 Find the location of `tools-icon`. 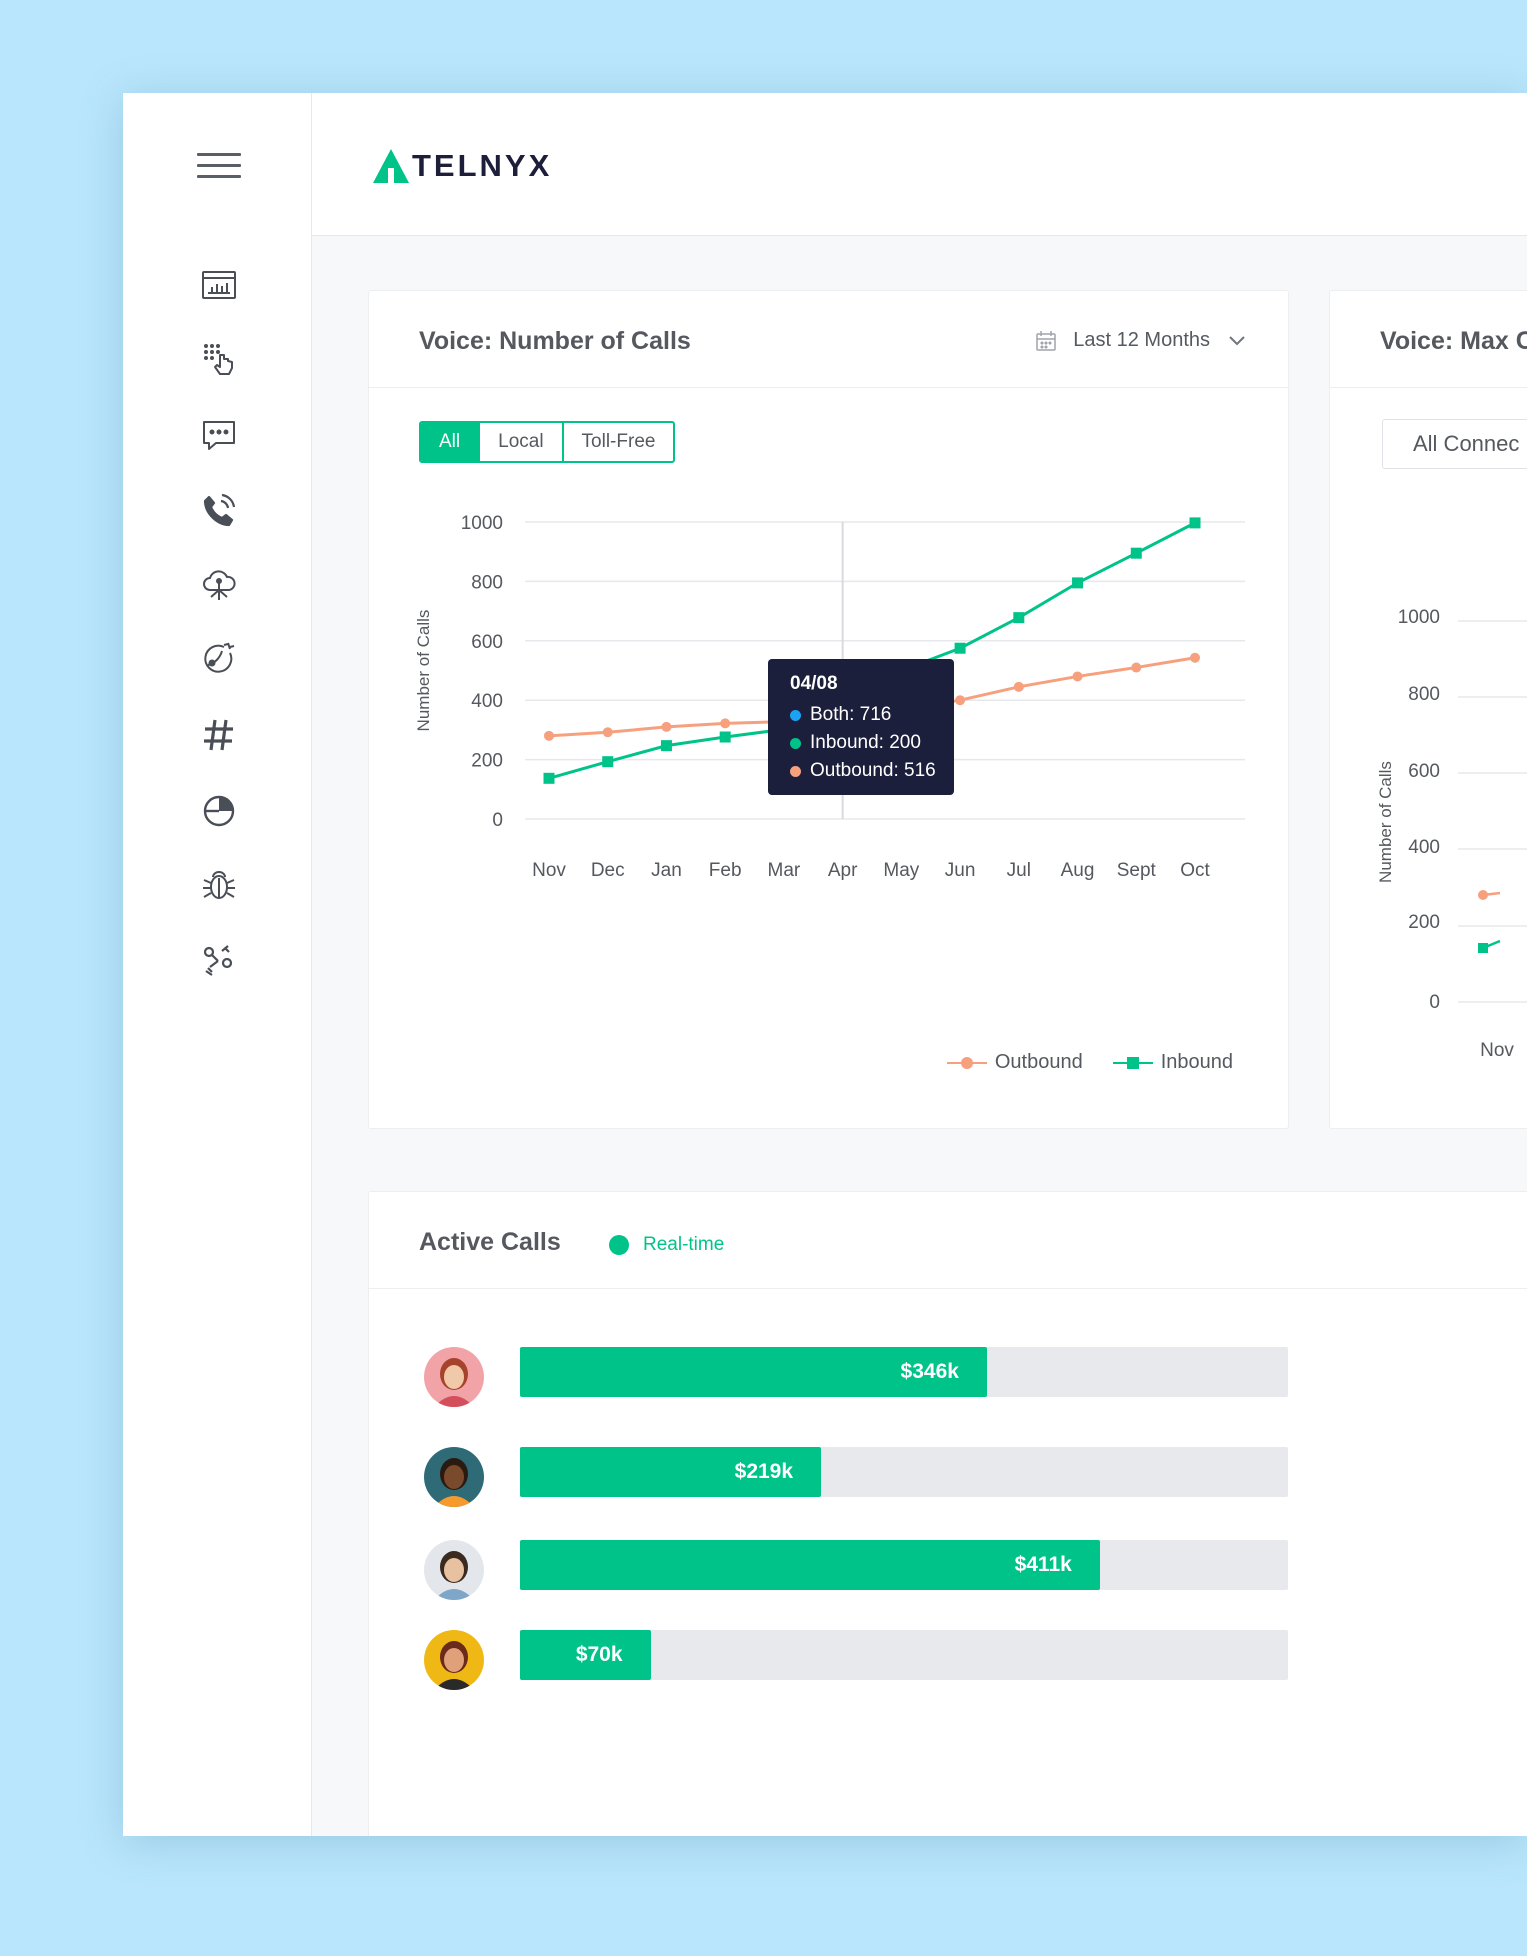

tools-icon is located at coordinates (219, 960).